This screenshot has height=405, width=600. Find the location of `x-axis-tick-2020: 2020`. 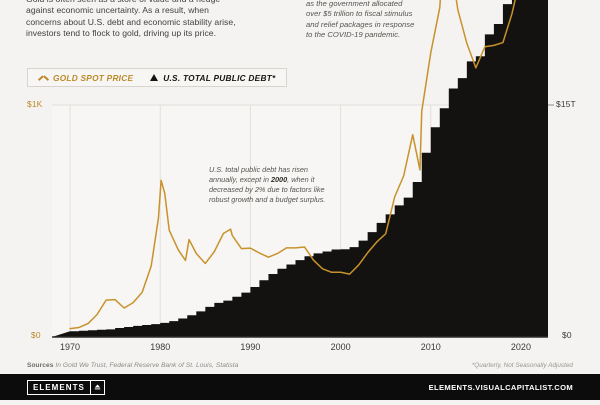

x-axis-tick-2020: 2020 is located at coordinates (520, 347).